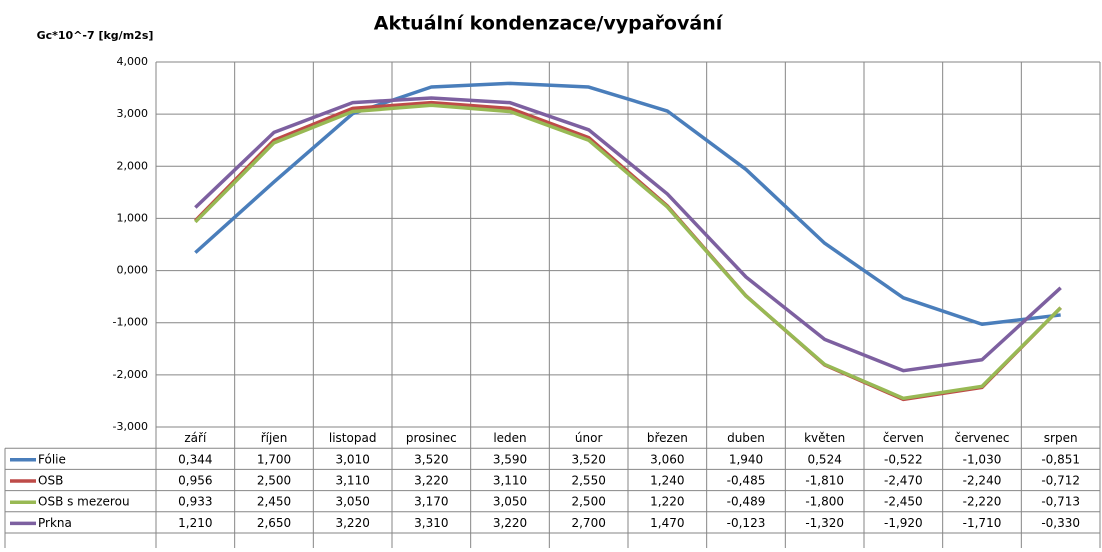  What do you see at coordinates (55, 523) in the screenshot?
I see `legend-label: Prkna` at bounding box center [55, 523].